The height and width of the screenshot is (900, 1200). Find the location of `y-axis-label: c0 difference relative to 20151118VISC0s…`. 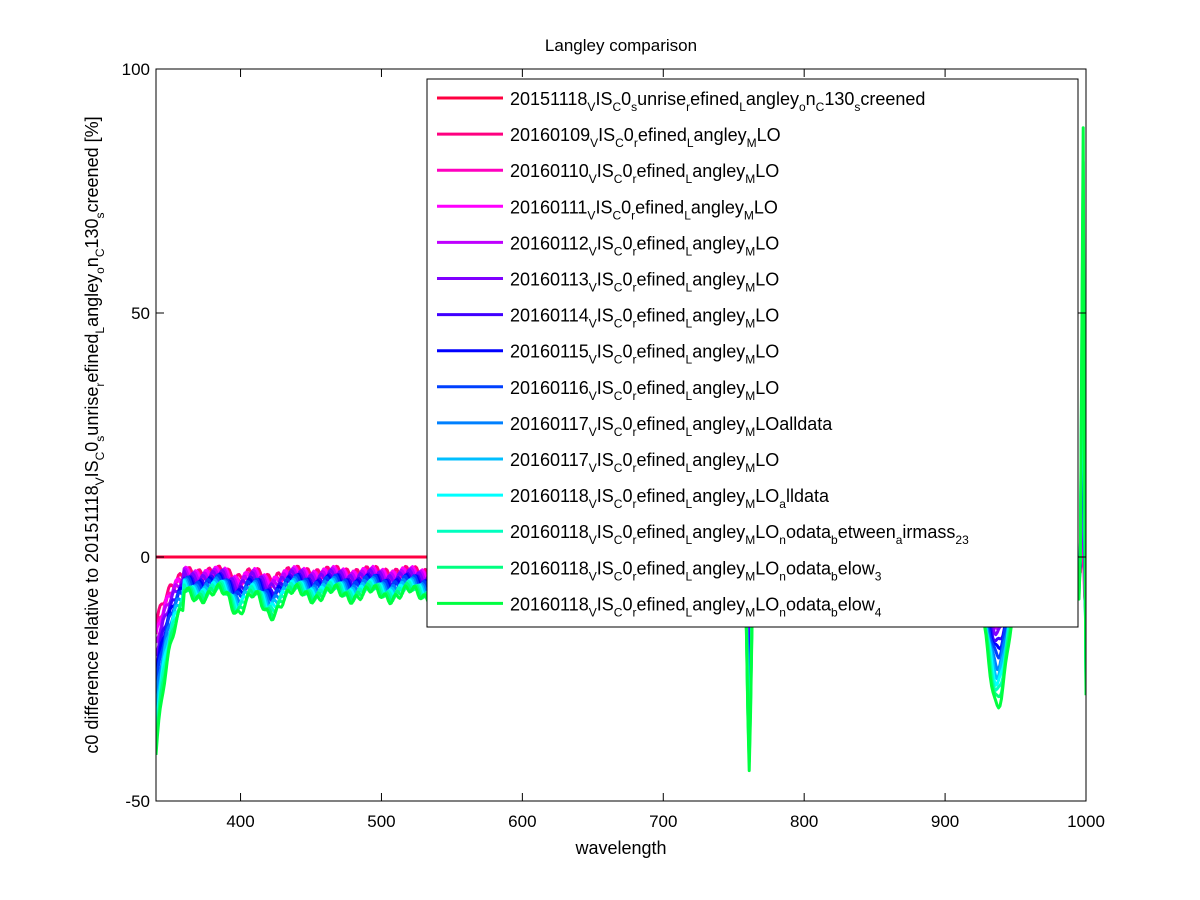

y-axis-label: c0 difference relative to 20151118VISC0s… is located at coordinates (94, 434).